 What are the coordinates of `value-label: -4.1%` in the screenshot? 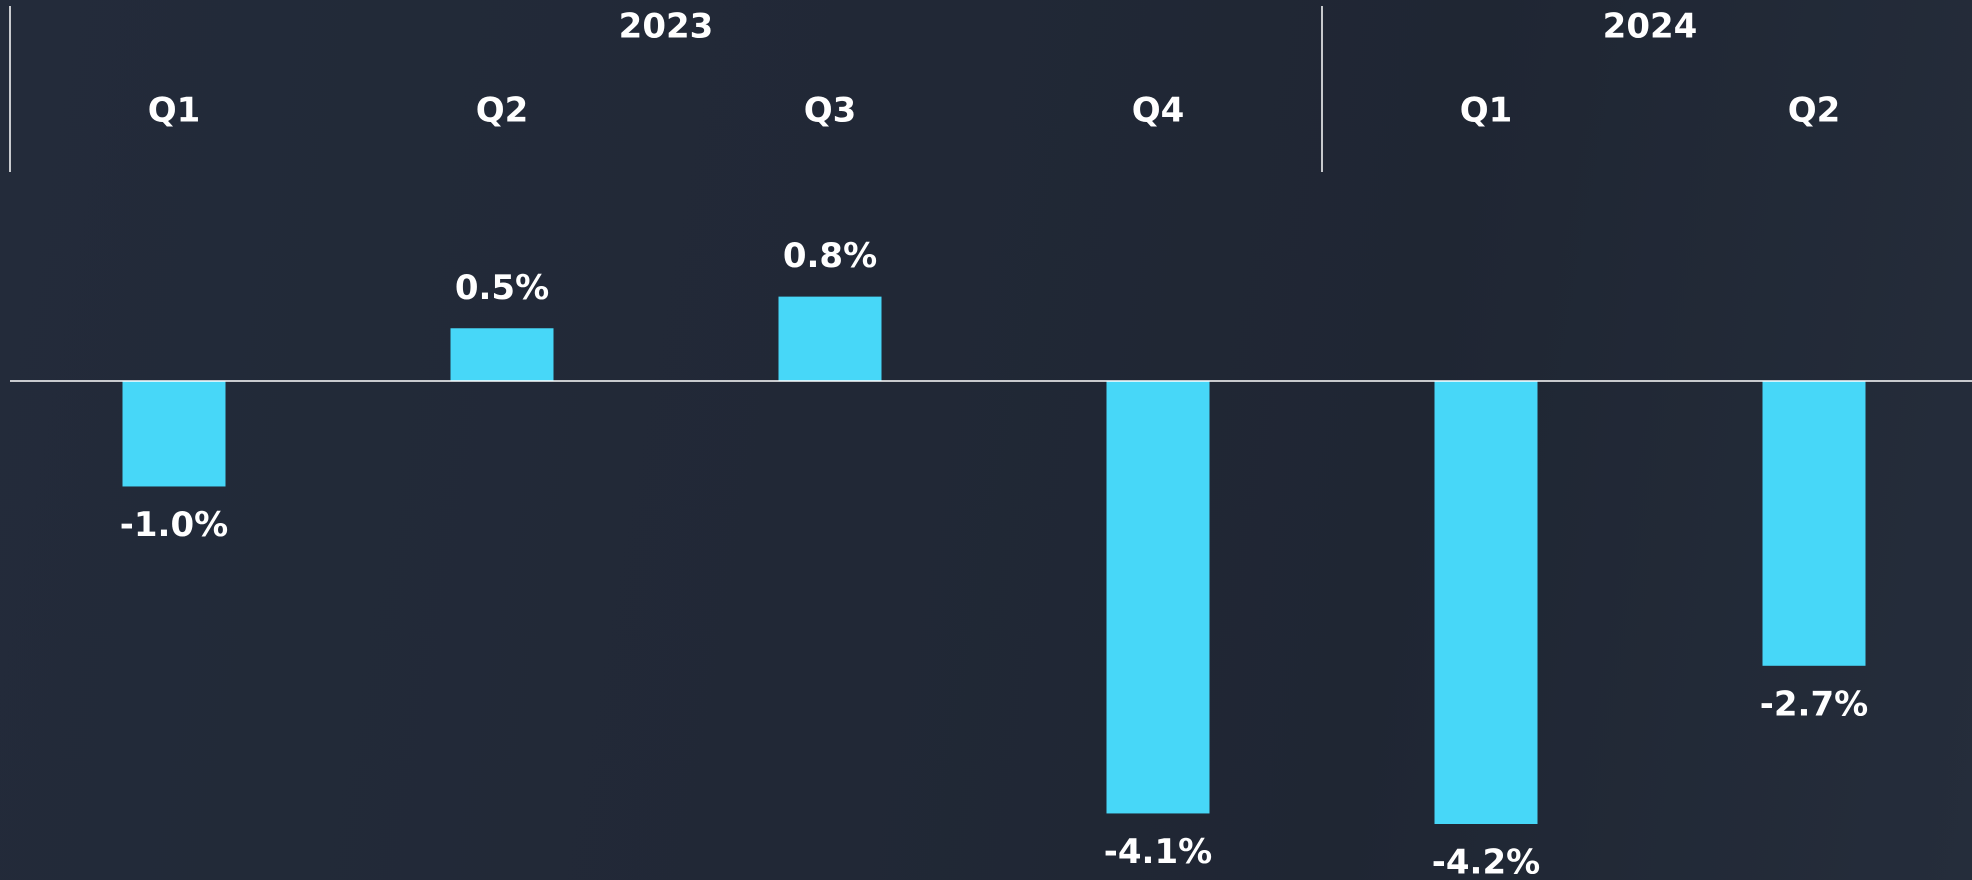 It's located at (1158, 852).